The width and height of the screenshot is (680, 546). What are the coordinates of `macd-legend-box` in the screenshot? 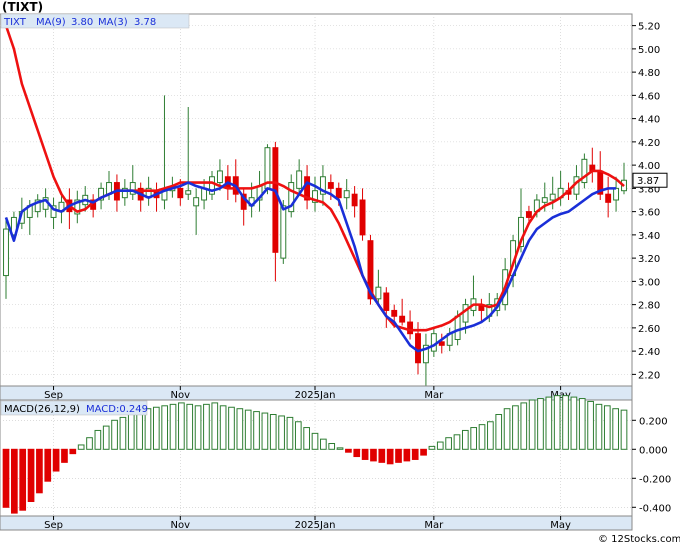 It's located at (74, 408).